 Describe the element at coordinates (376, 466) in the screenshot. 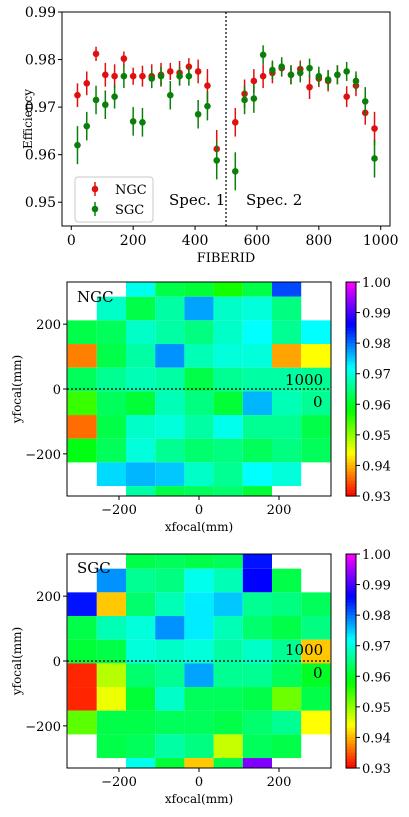

I see `colorbar-tick-label: 0.94` at that location.